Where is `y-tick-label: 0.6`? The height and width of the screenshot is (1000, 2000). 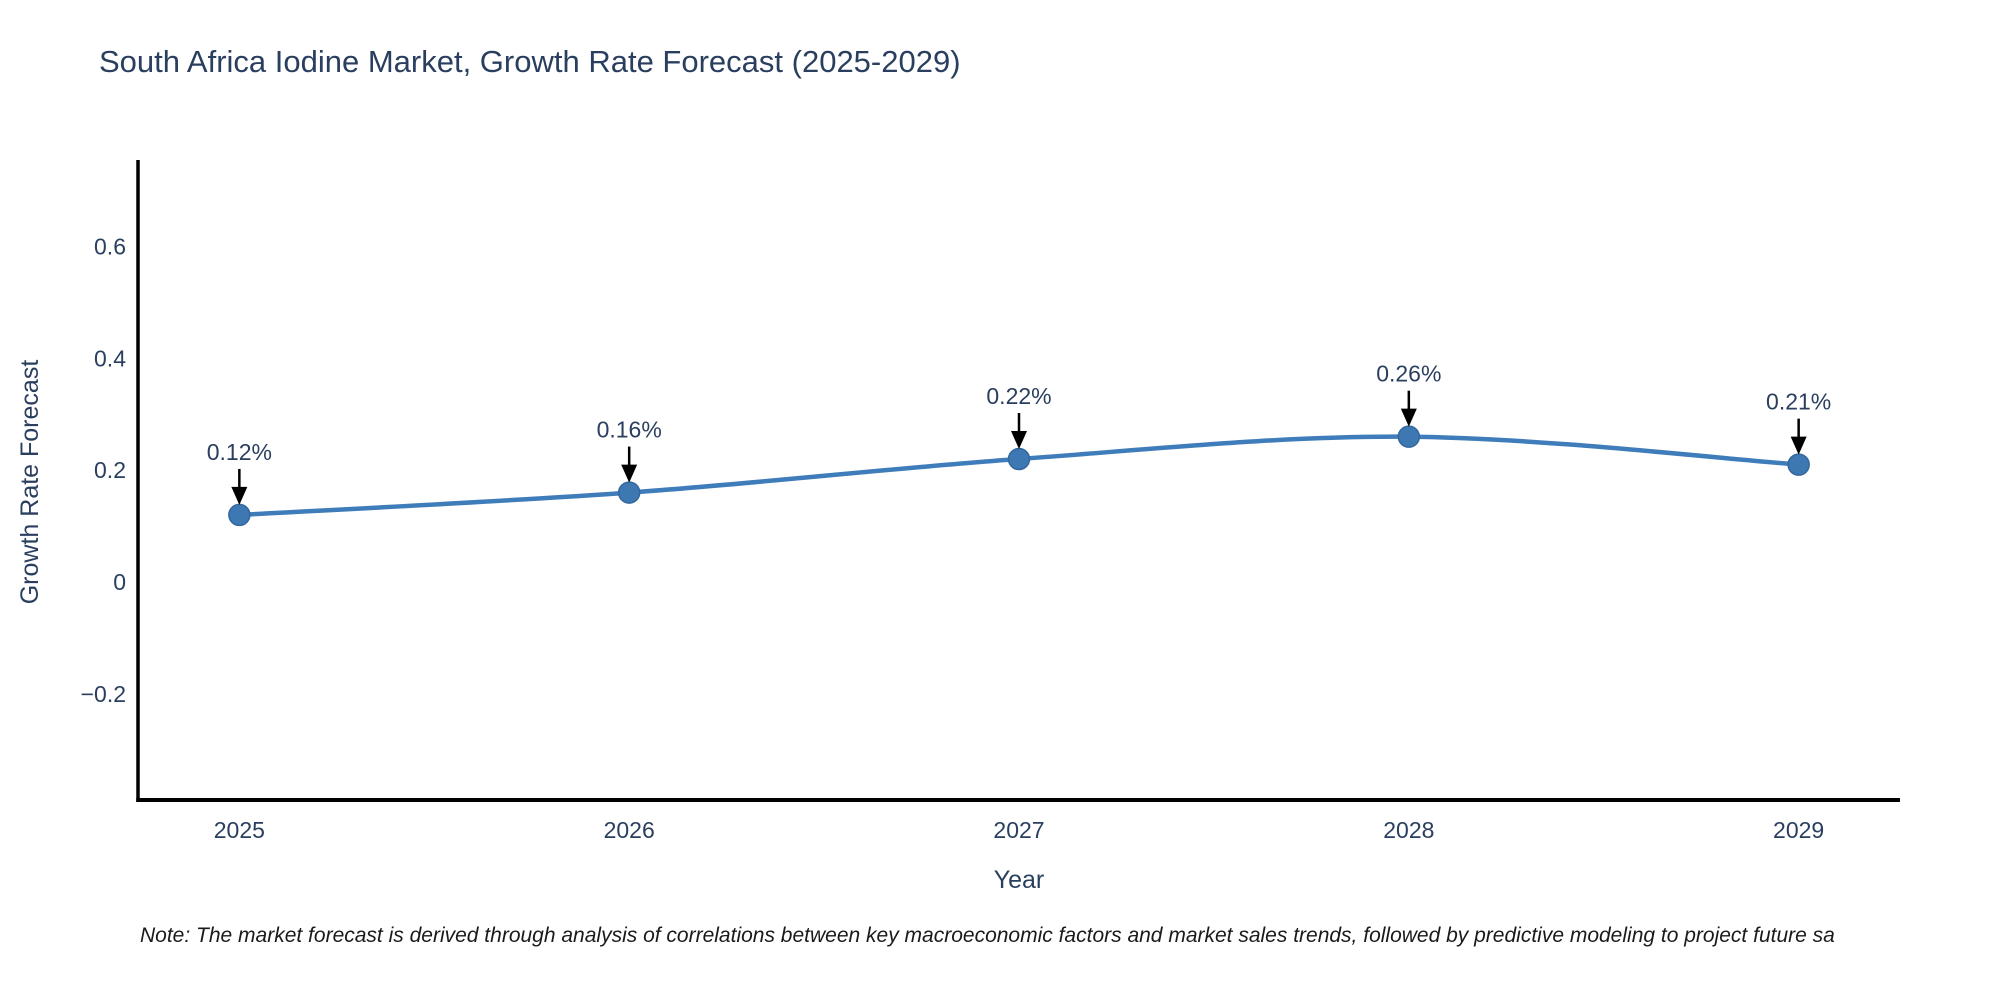 y-tick-label: 0.6 is located at coordinates (110, 247).